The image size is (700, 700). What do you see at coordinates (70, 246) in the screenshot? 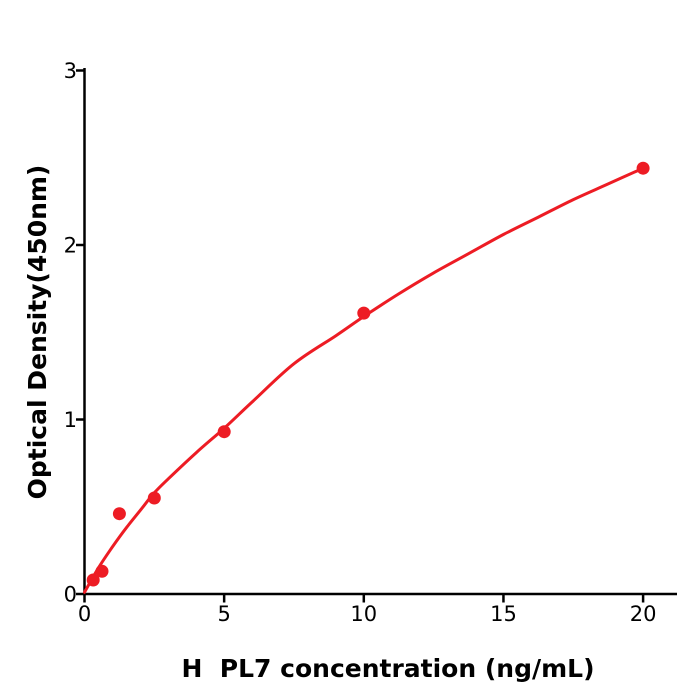
I see `y-tick-label: 2` at bounding box center [70, 246].